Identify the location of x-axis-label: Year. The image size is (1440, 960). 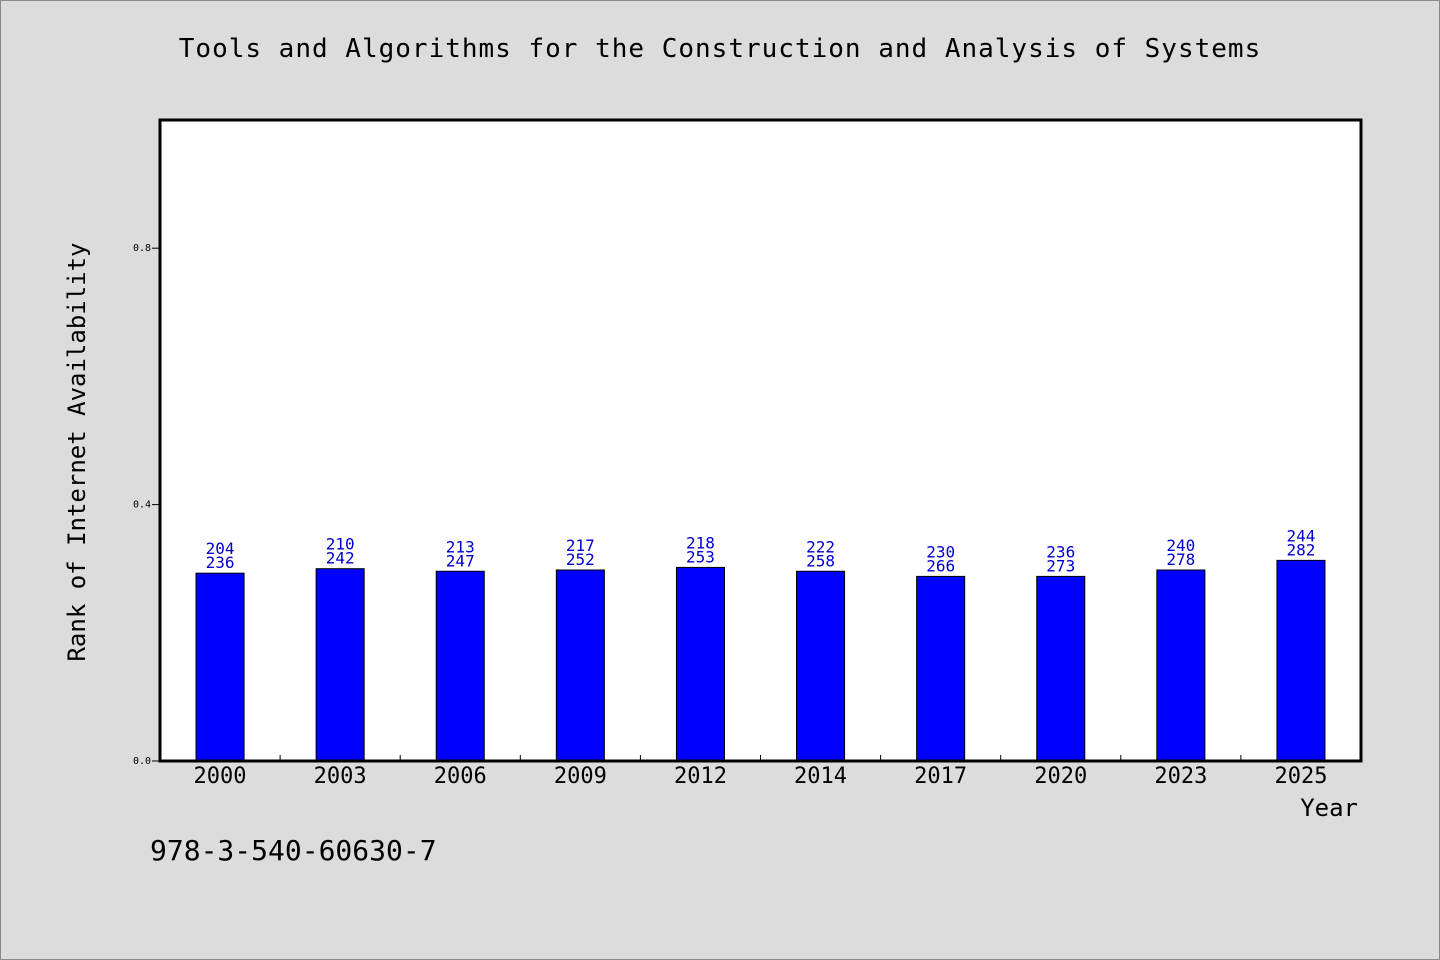
(1329, 808).